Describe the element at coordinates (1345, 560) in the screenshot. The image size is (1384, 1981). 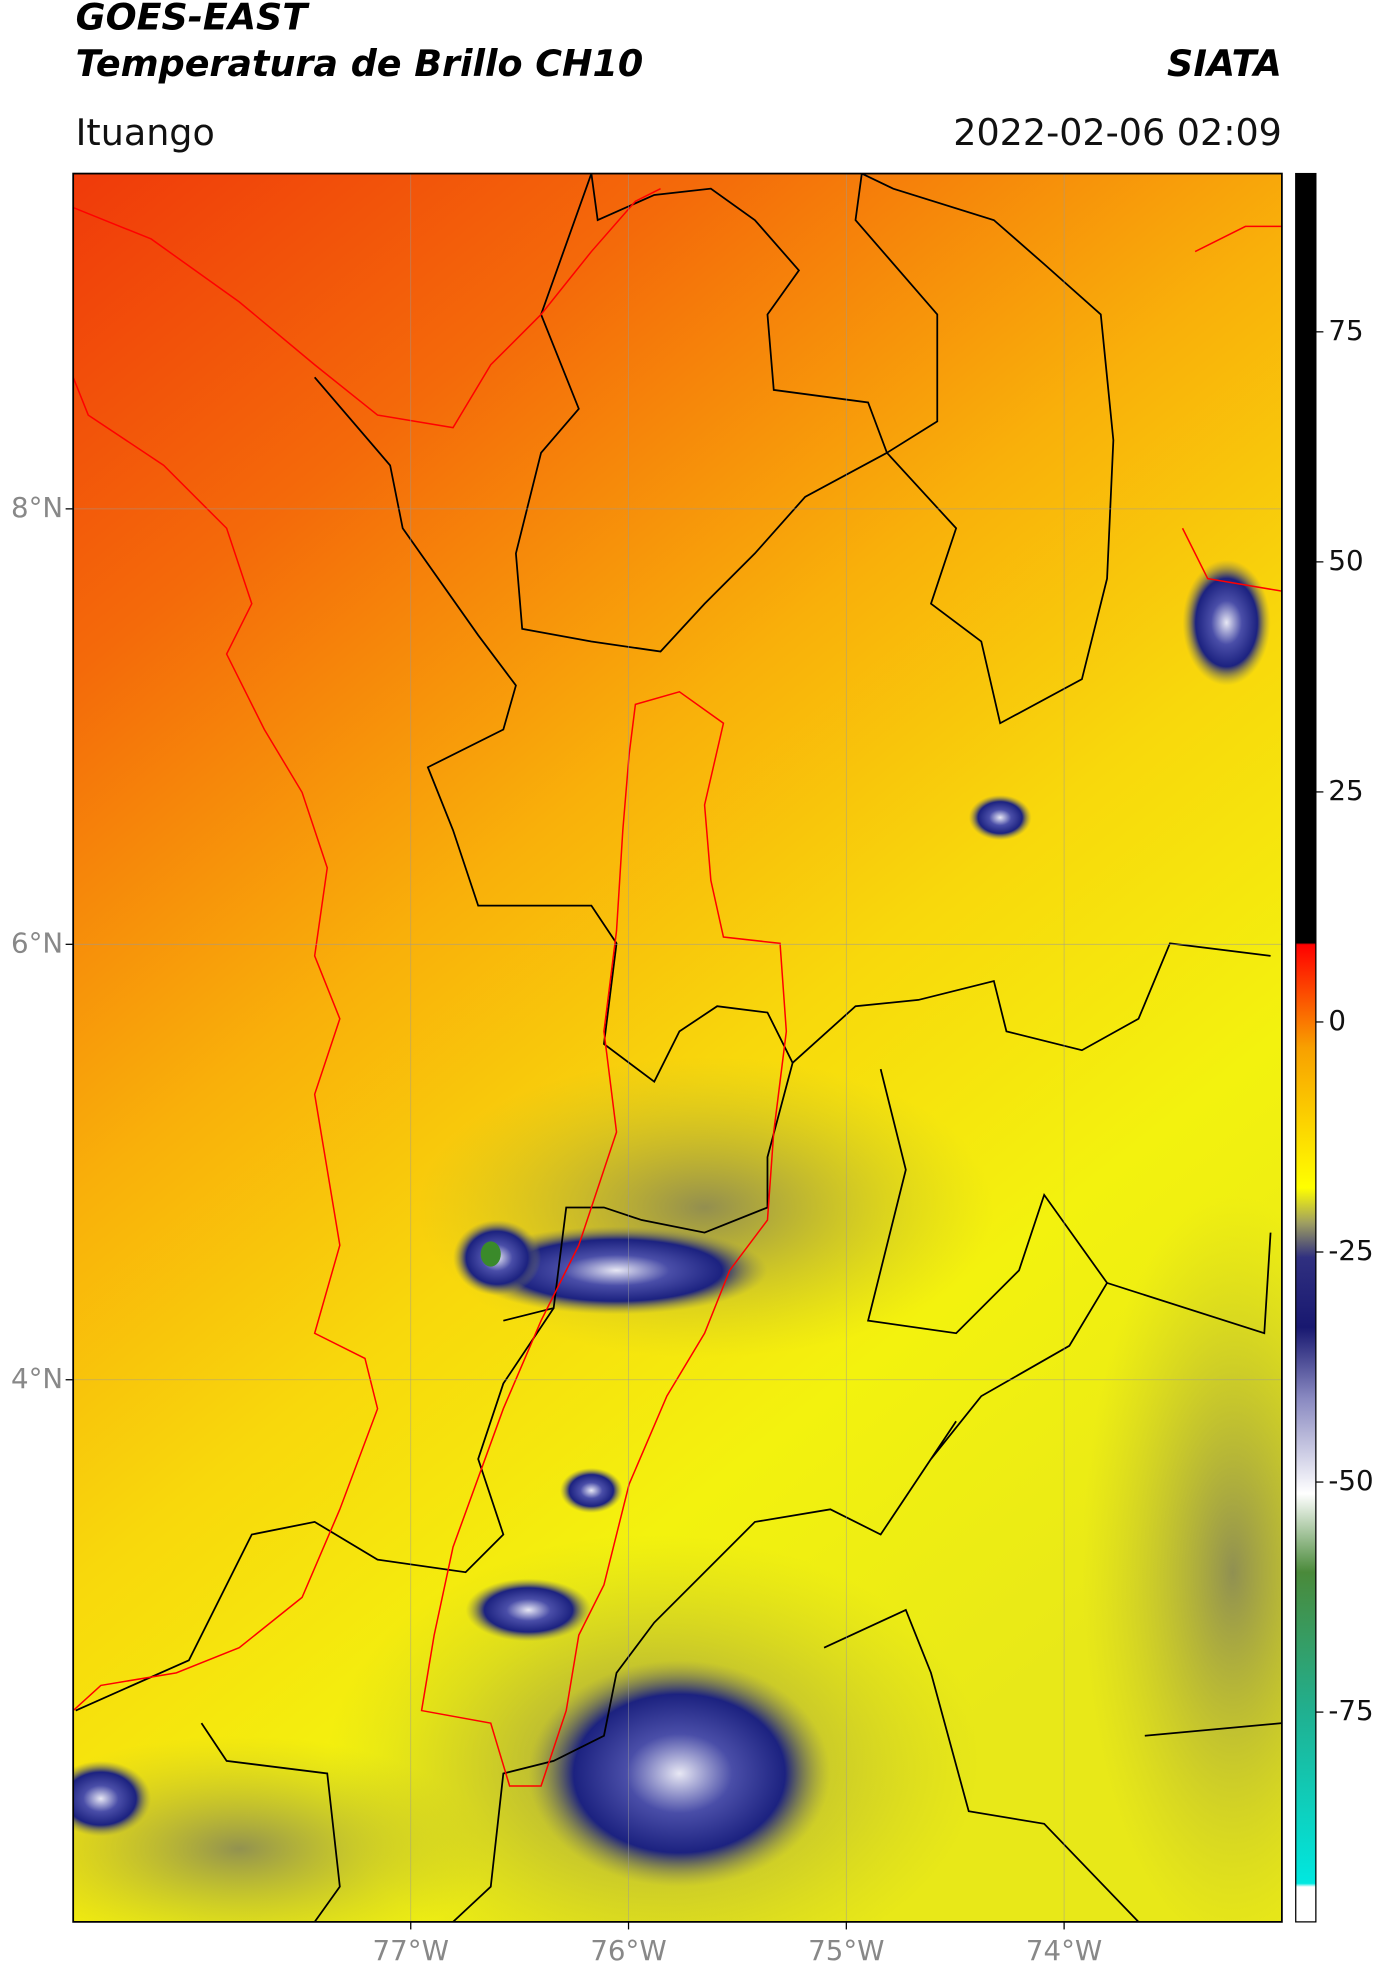
I see `colorbar-tick-label: 50` at that location.